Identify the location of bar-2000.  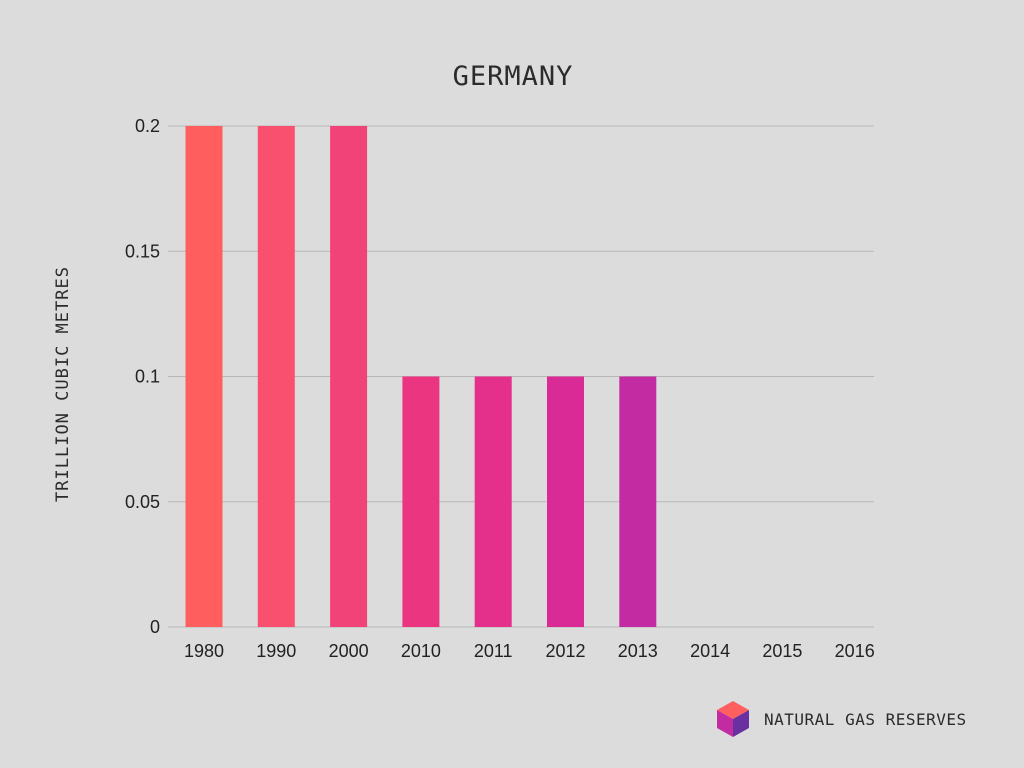
(349, 376).